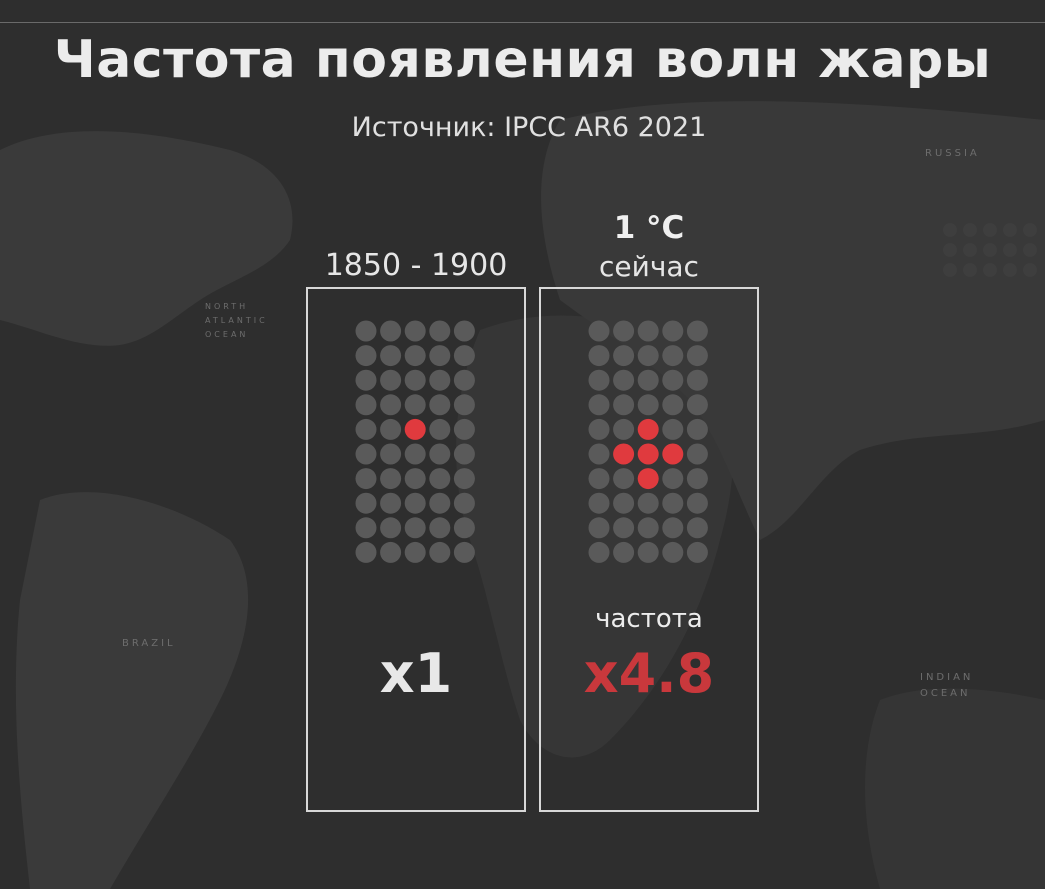  What do you see at coordinates (649, 619) in the screenshot?
I see `frequency-label: частота` at bounding box center [649, 619].